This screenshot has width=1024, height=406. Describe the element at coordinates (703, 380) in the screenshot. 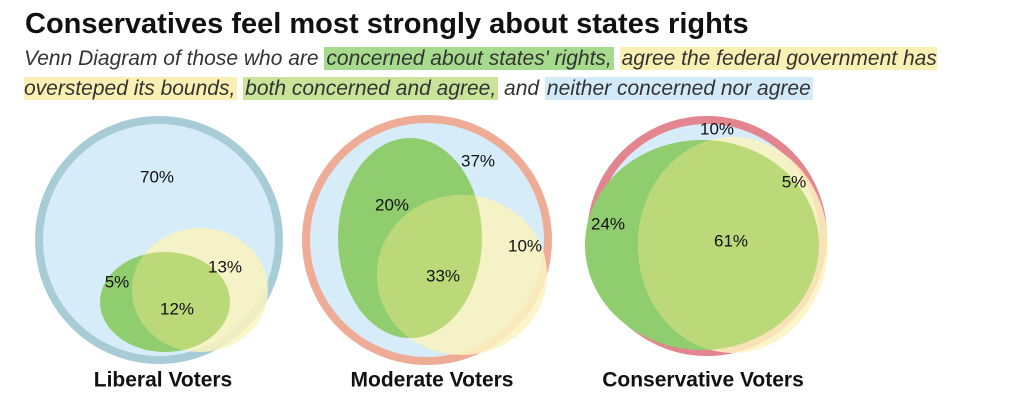

I see `panel-name: Conservative Voters` at that location.